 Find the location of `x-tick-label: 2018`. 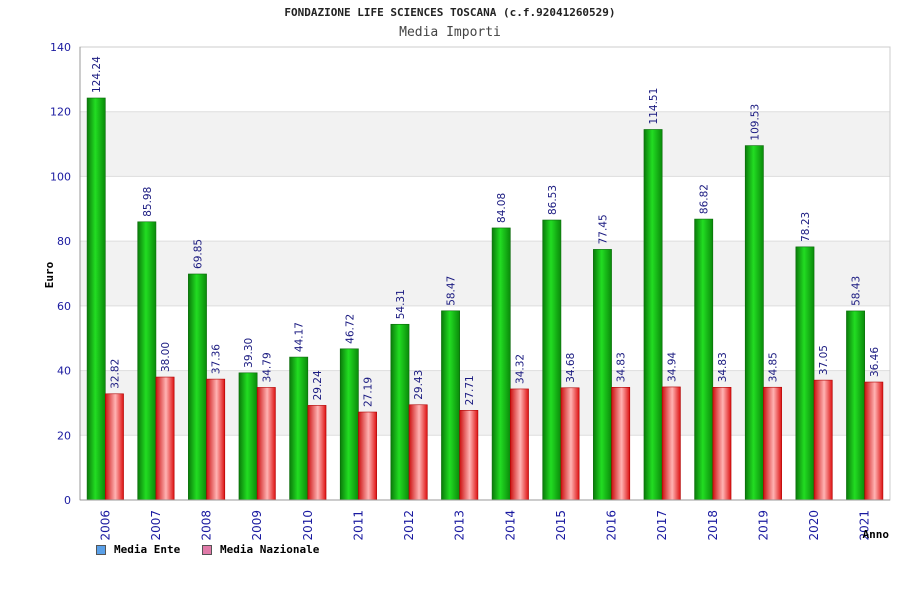

x-tick-label: 2018 is located at coordinates (713, 525).